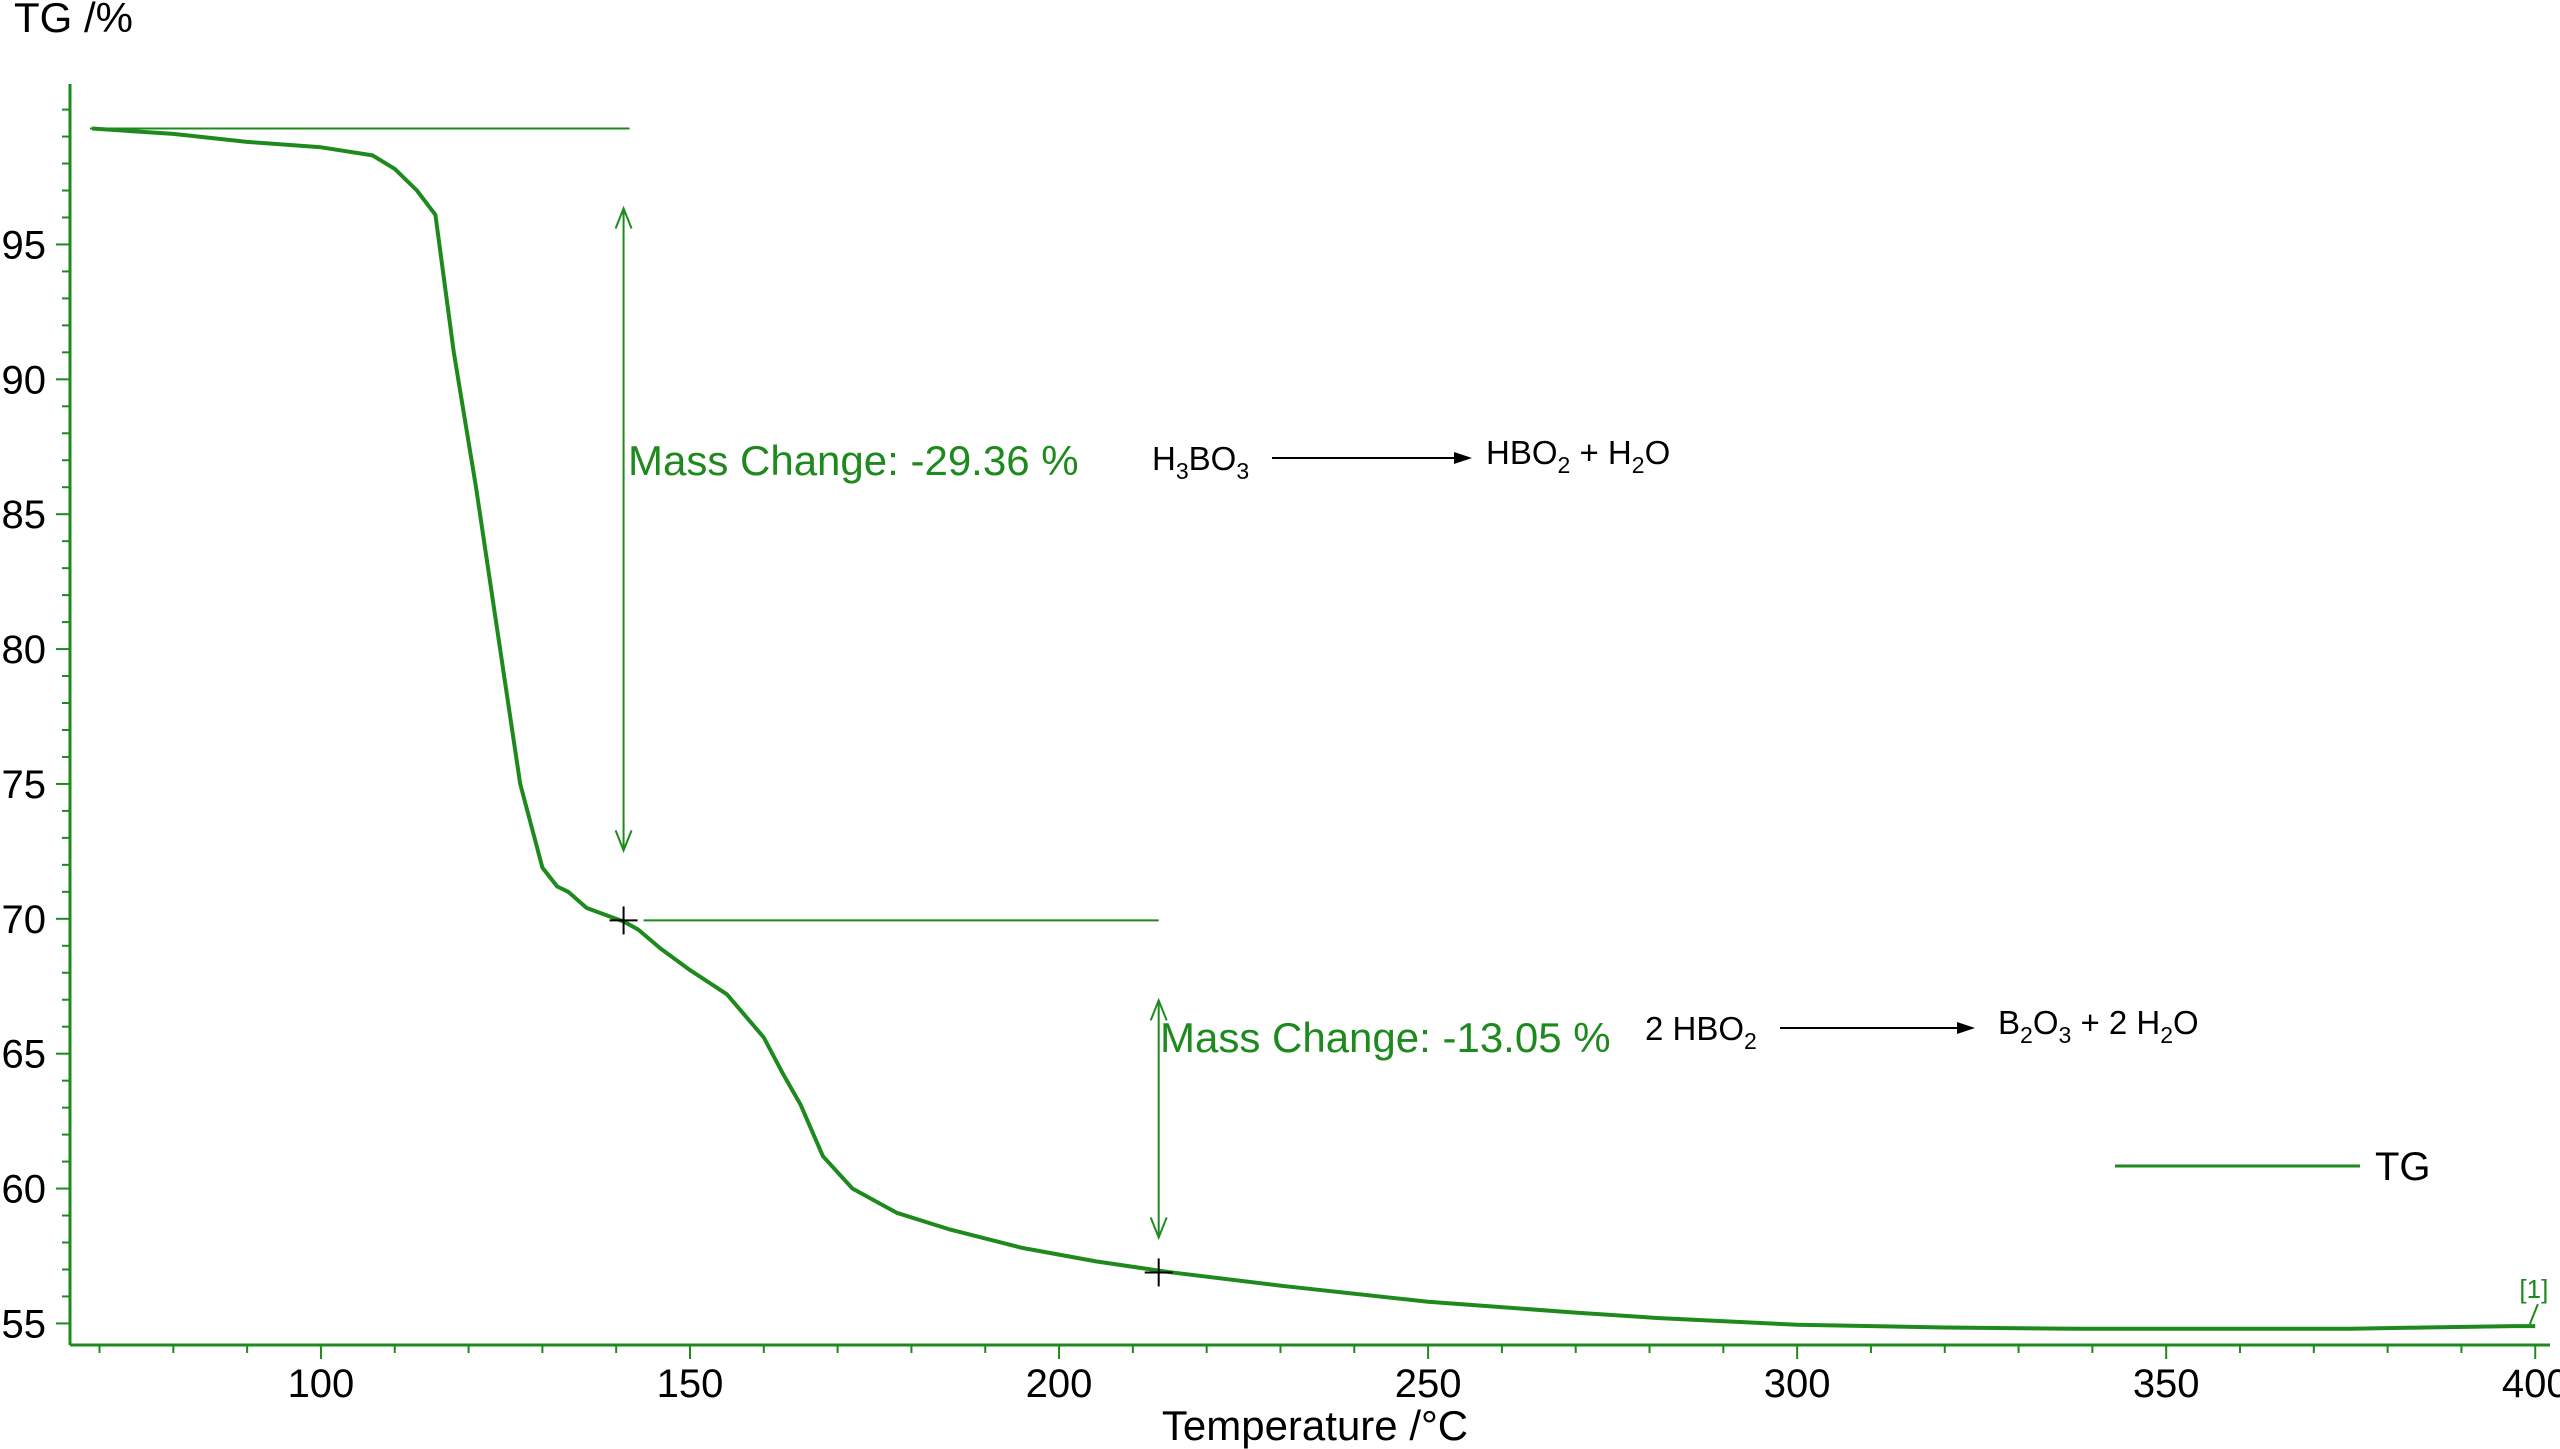 The height and width of the screenshot is (1449, 2560). What do you see at coordinates (1200, 462) in the screenshot?
I see `reaction-reactant: H3BO3` at bounding box center [1200, 462].